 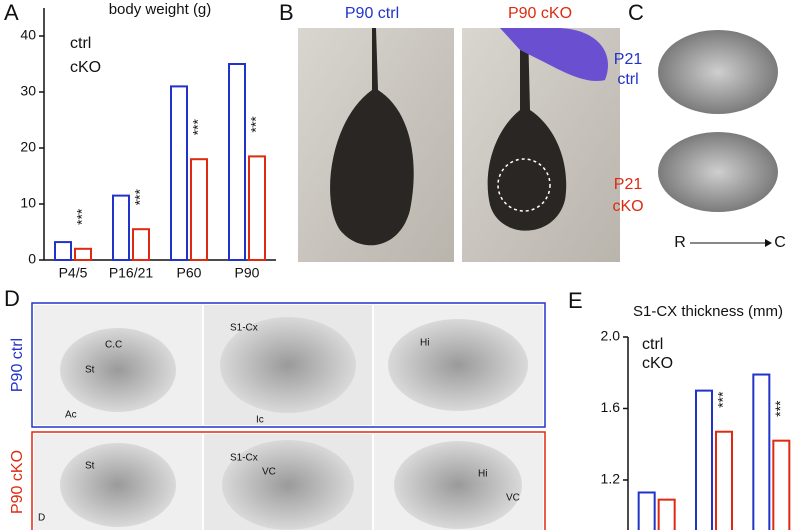 I want to click on photo-label: P90 cKO, so click(x=540, y=13).